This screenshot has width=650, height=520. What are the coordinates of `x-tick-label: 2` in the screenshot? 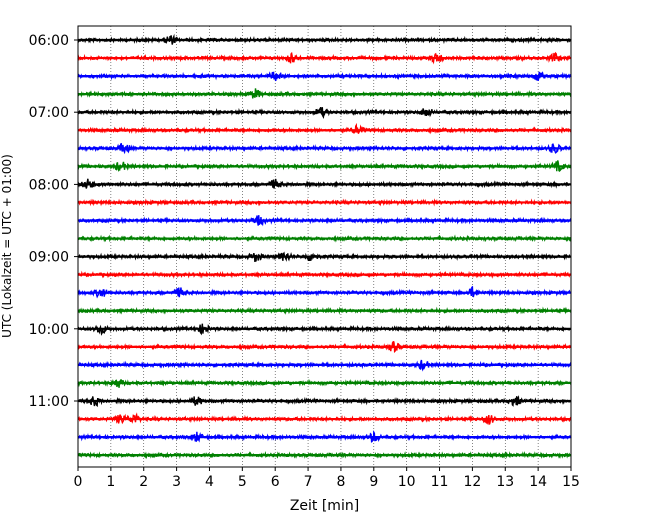 It's located at (143, 482).